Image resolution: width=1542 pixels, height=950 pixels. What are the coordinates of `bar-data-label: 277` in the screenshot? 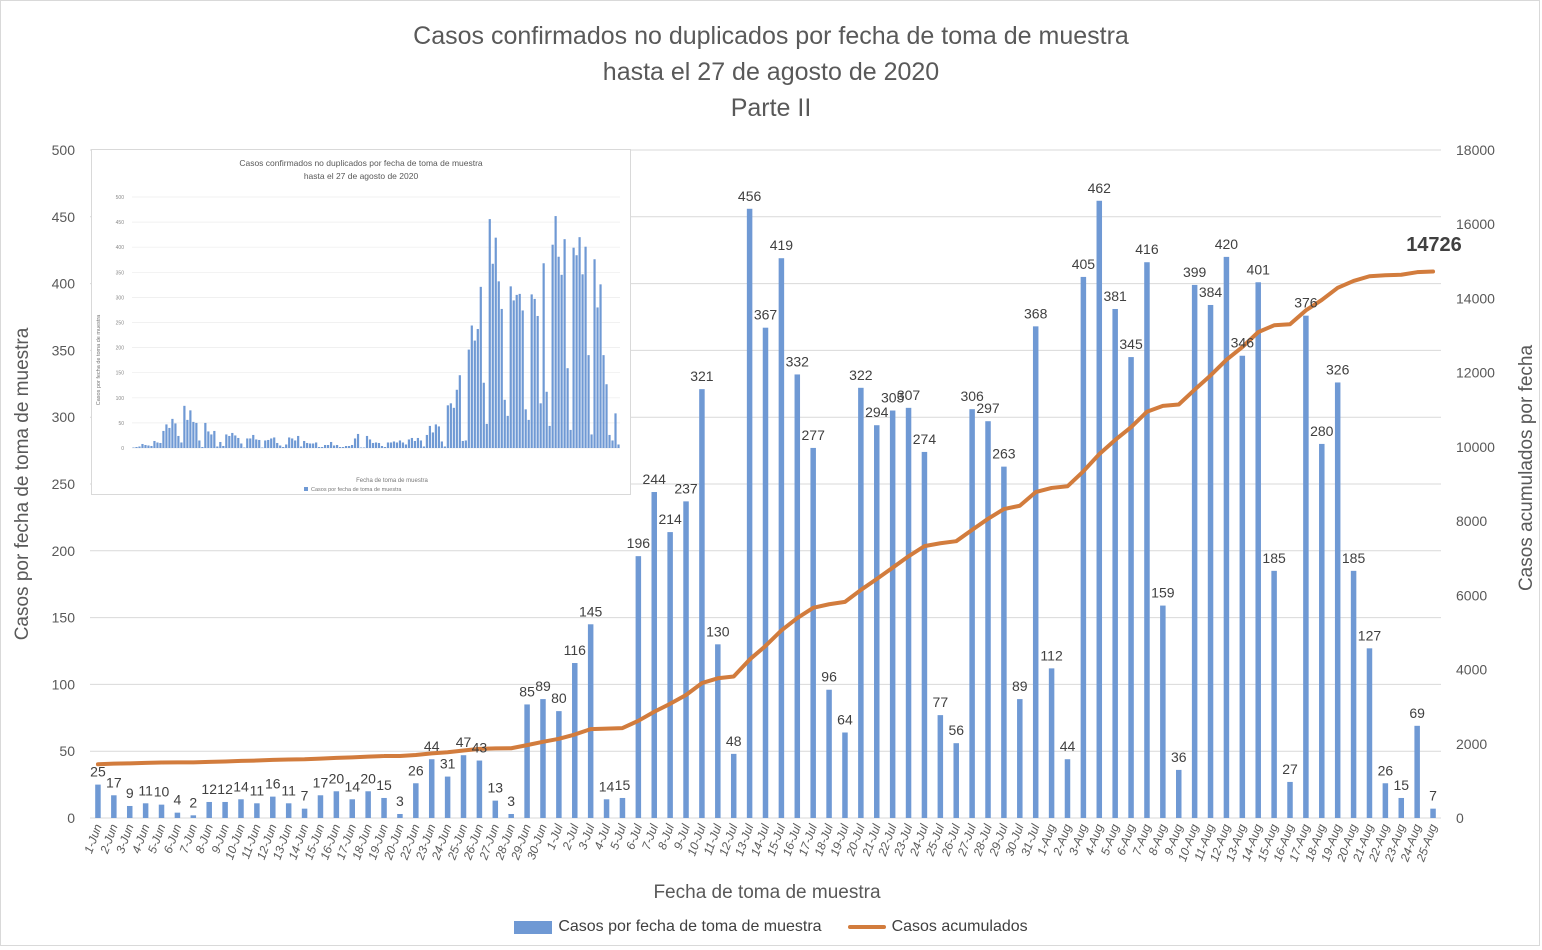 It's located at (814, 435).